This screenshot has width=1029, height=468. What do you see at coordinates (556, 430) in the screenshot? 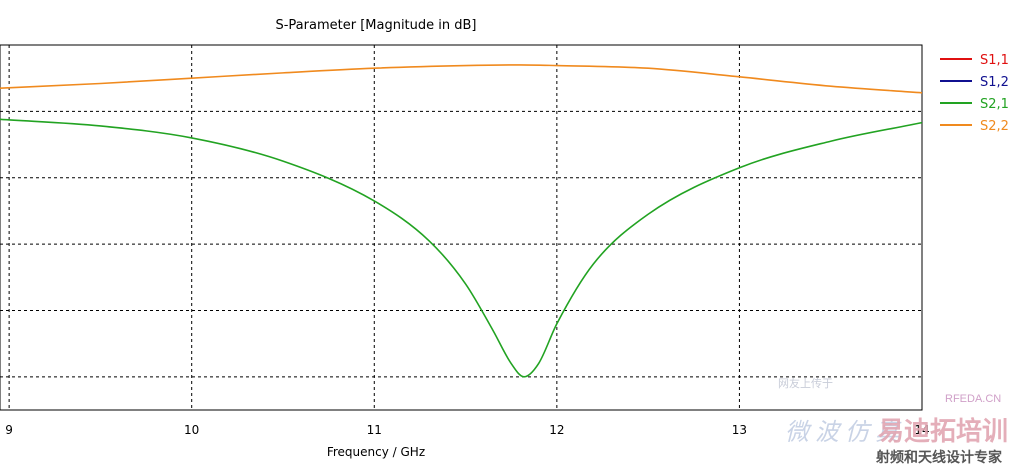
I see `x-tick-label: 12` at bounding box center [556, 430].